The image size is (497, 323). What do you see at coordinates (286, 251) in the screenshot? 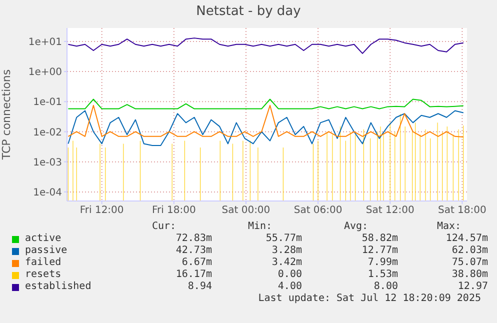
I see `text: 3.28m` at bounding box center [286, 251].